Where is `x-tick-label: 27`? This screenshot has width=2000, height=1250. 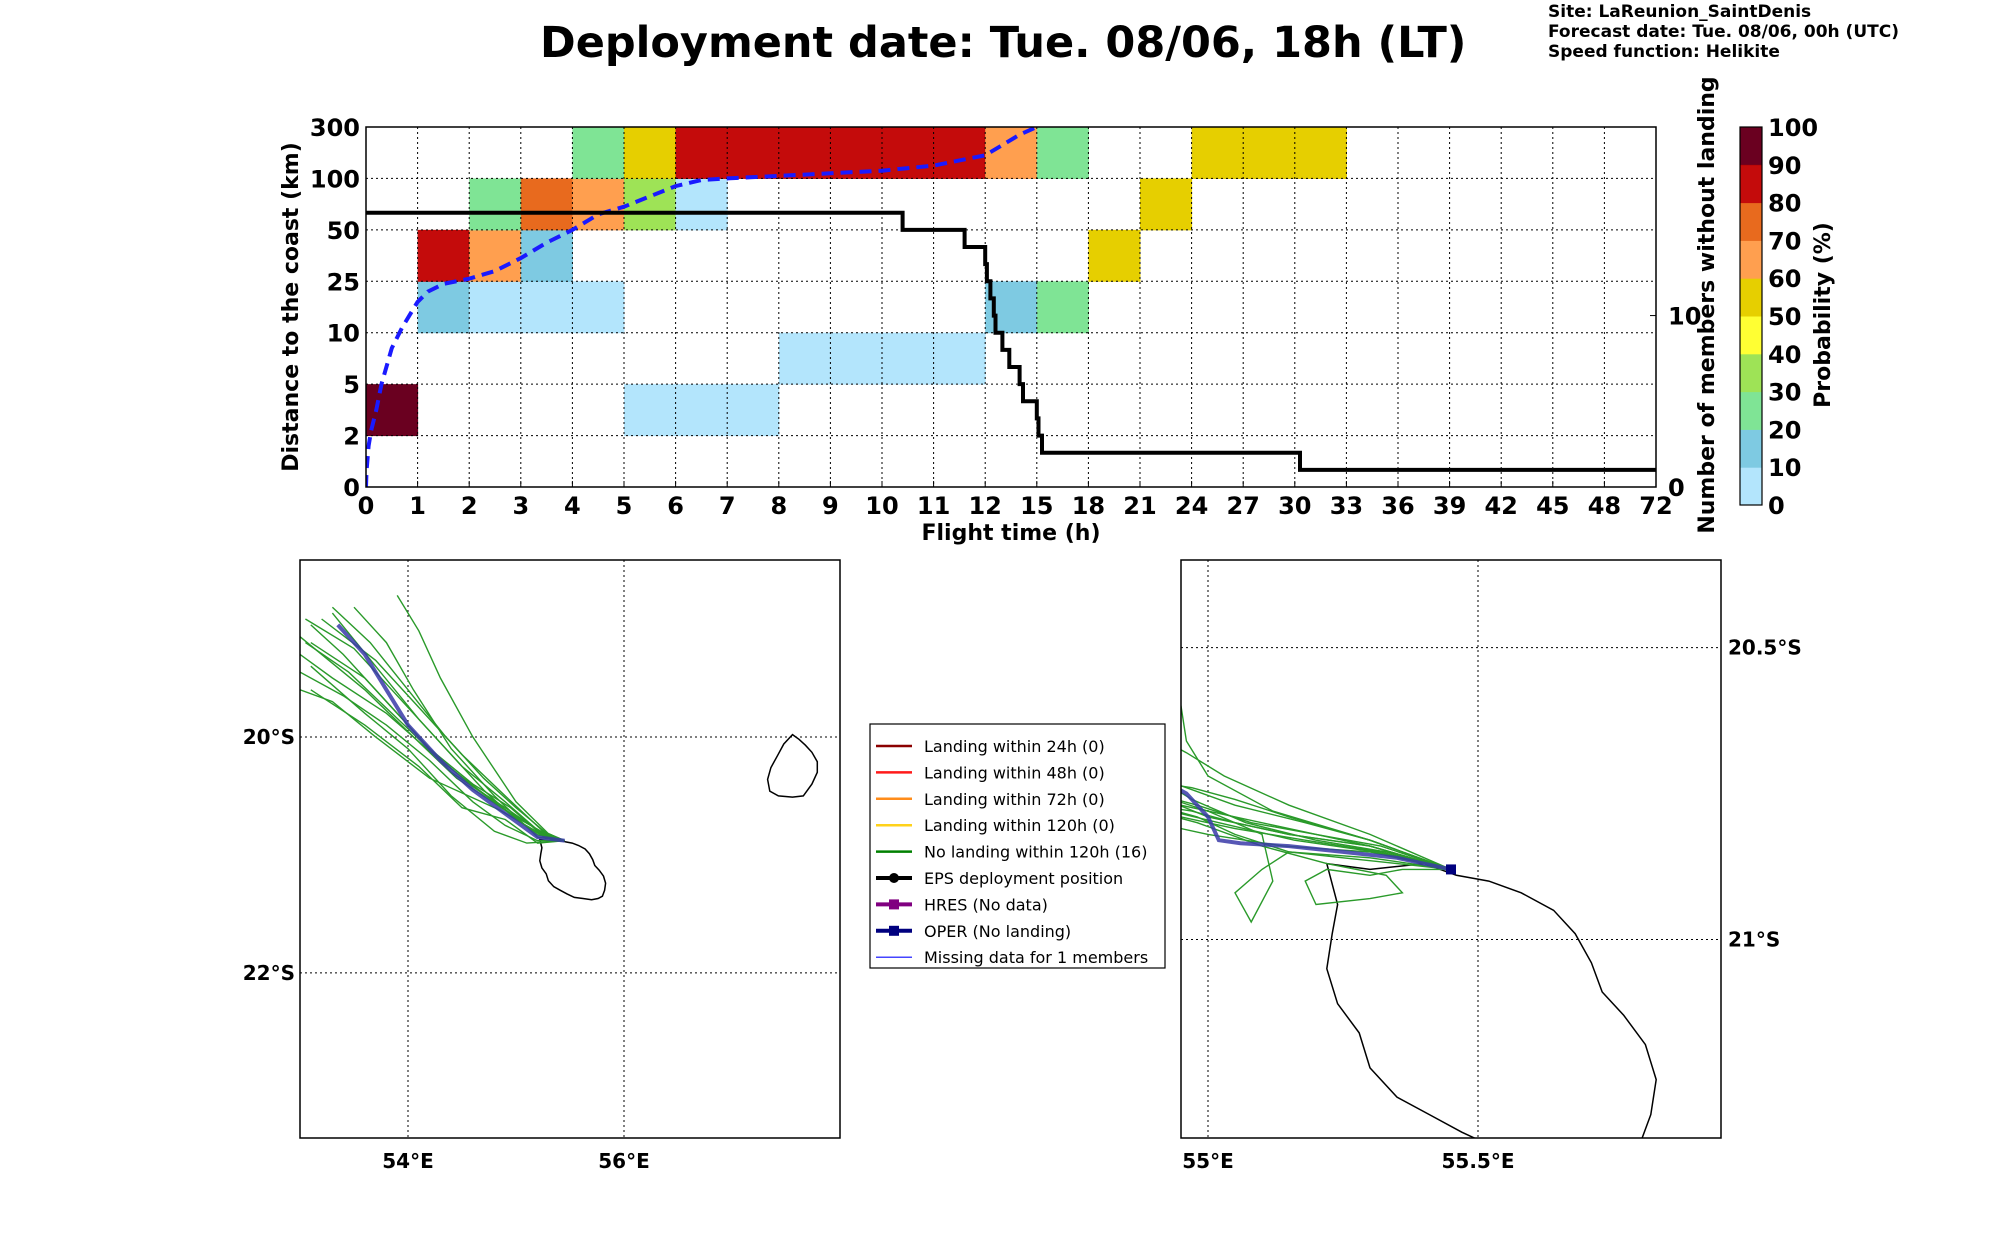 x-tick-label: 27 is located at coordinates (1242, 506).